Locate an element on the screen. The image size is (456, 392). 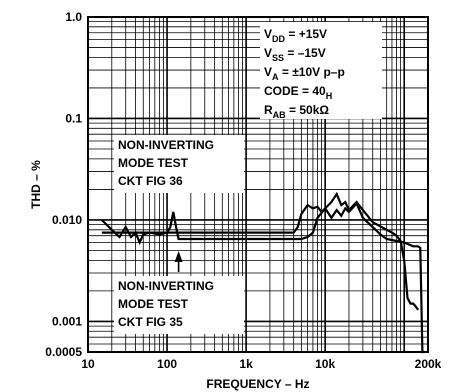
annotation-2: NON-INVERTING MODE TEST CKT FIG 35 is located at coordinates (179, 305).